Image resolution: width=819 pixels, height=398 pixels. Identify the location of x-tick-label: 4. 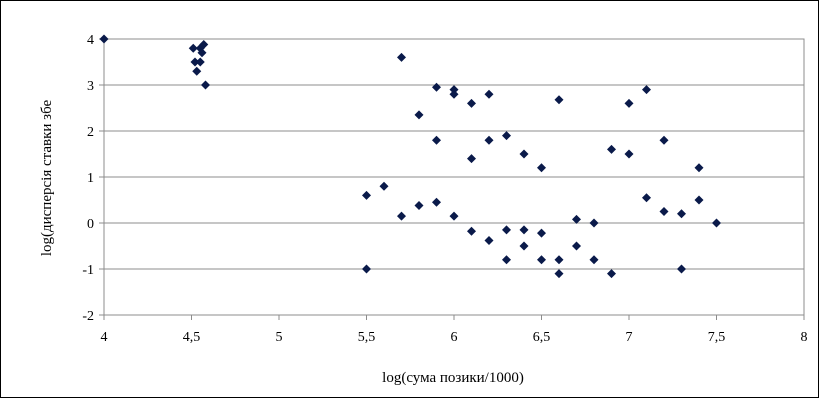
(104, 337).